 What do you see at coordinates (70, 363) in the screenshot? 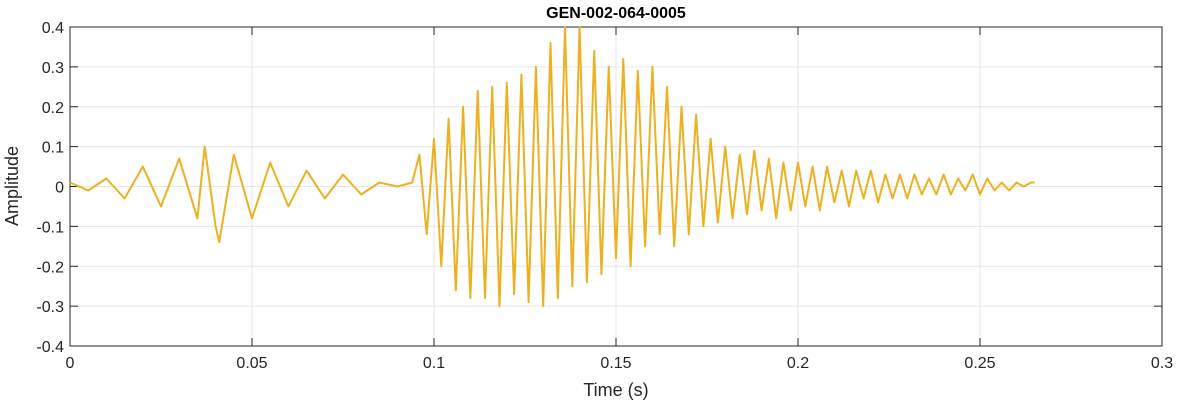
I see `x-tick-label: 0` at bounding box center [70, 363].